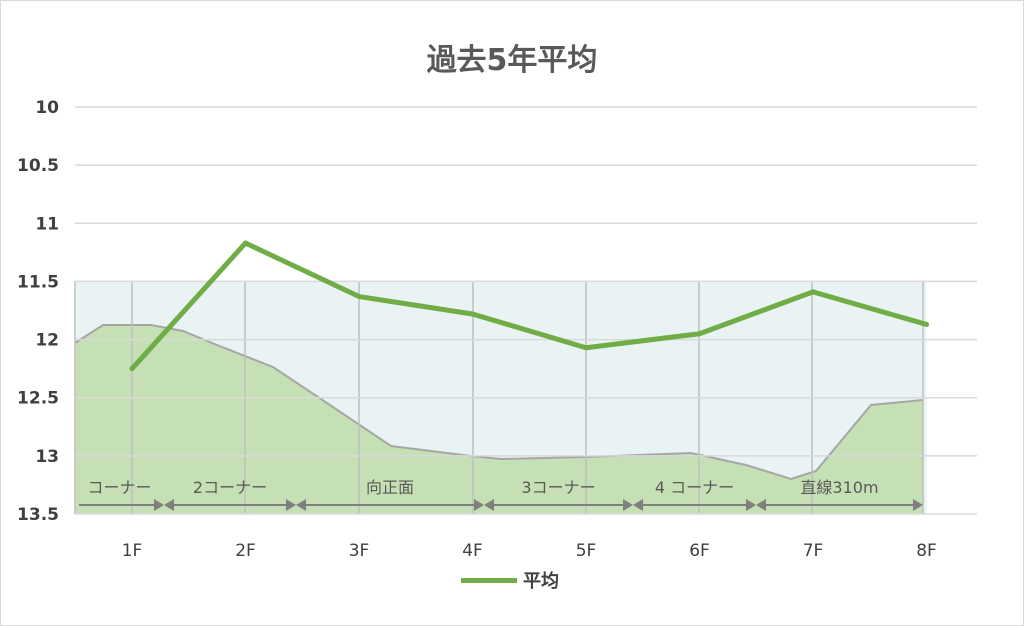  What do you see at coordinates (558, 487) in the screenshot?
I see `segment-label: 3コーナー` at bounding box center [558, 487].